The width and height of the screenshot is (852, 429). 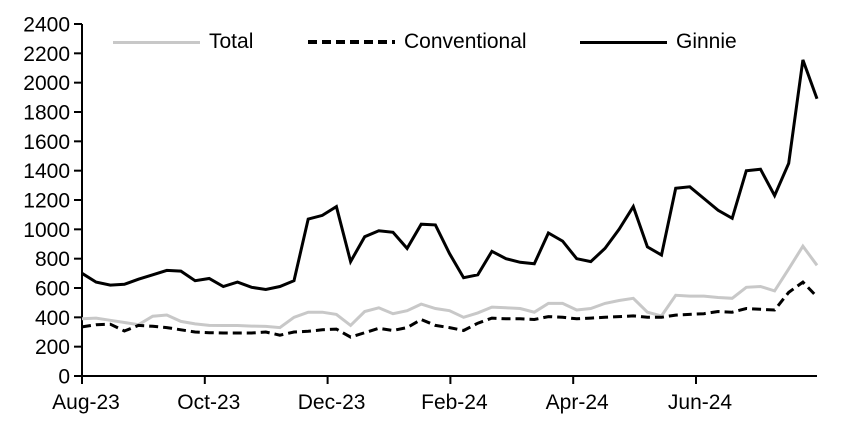 What do you see at coordinates (64, 377) in the screenshot?
I see `y-tick-label: 0` at bounding box center [64, 377].